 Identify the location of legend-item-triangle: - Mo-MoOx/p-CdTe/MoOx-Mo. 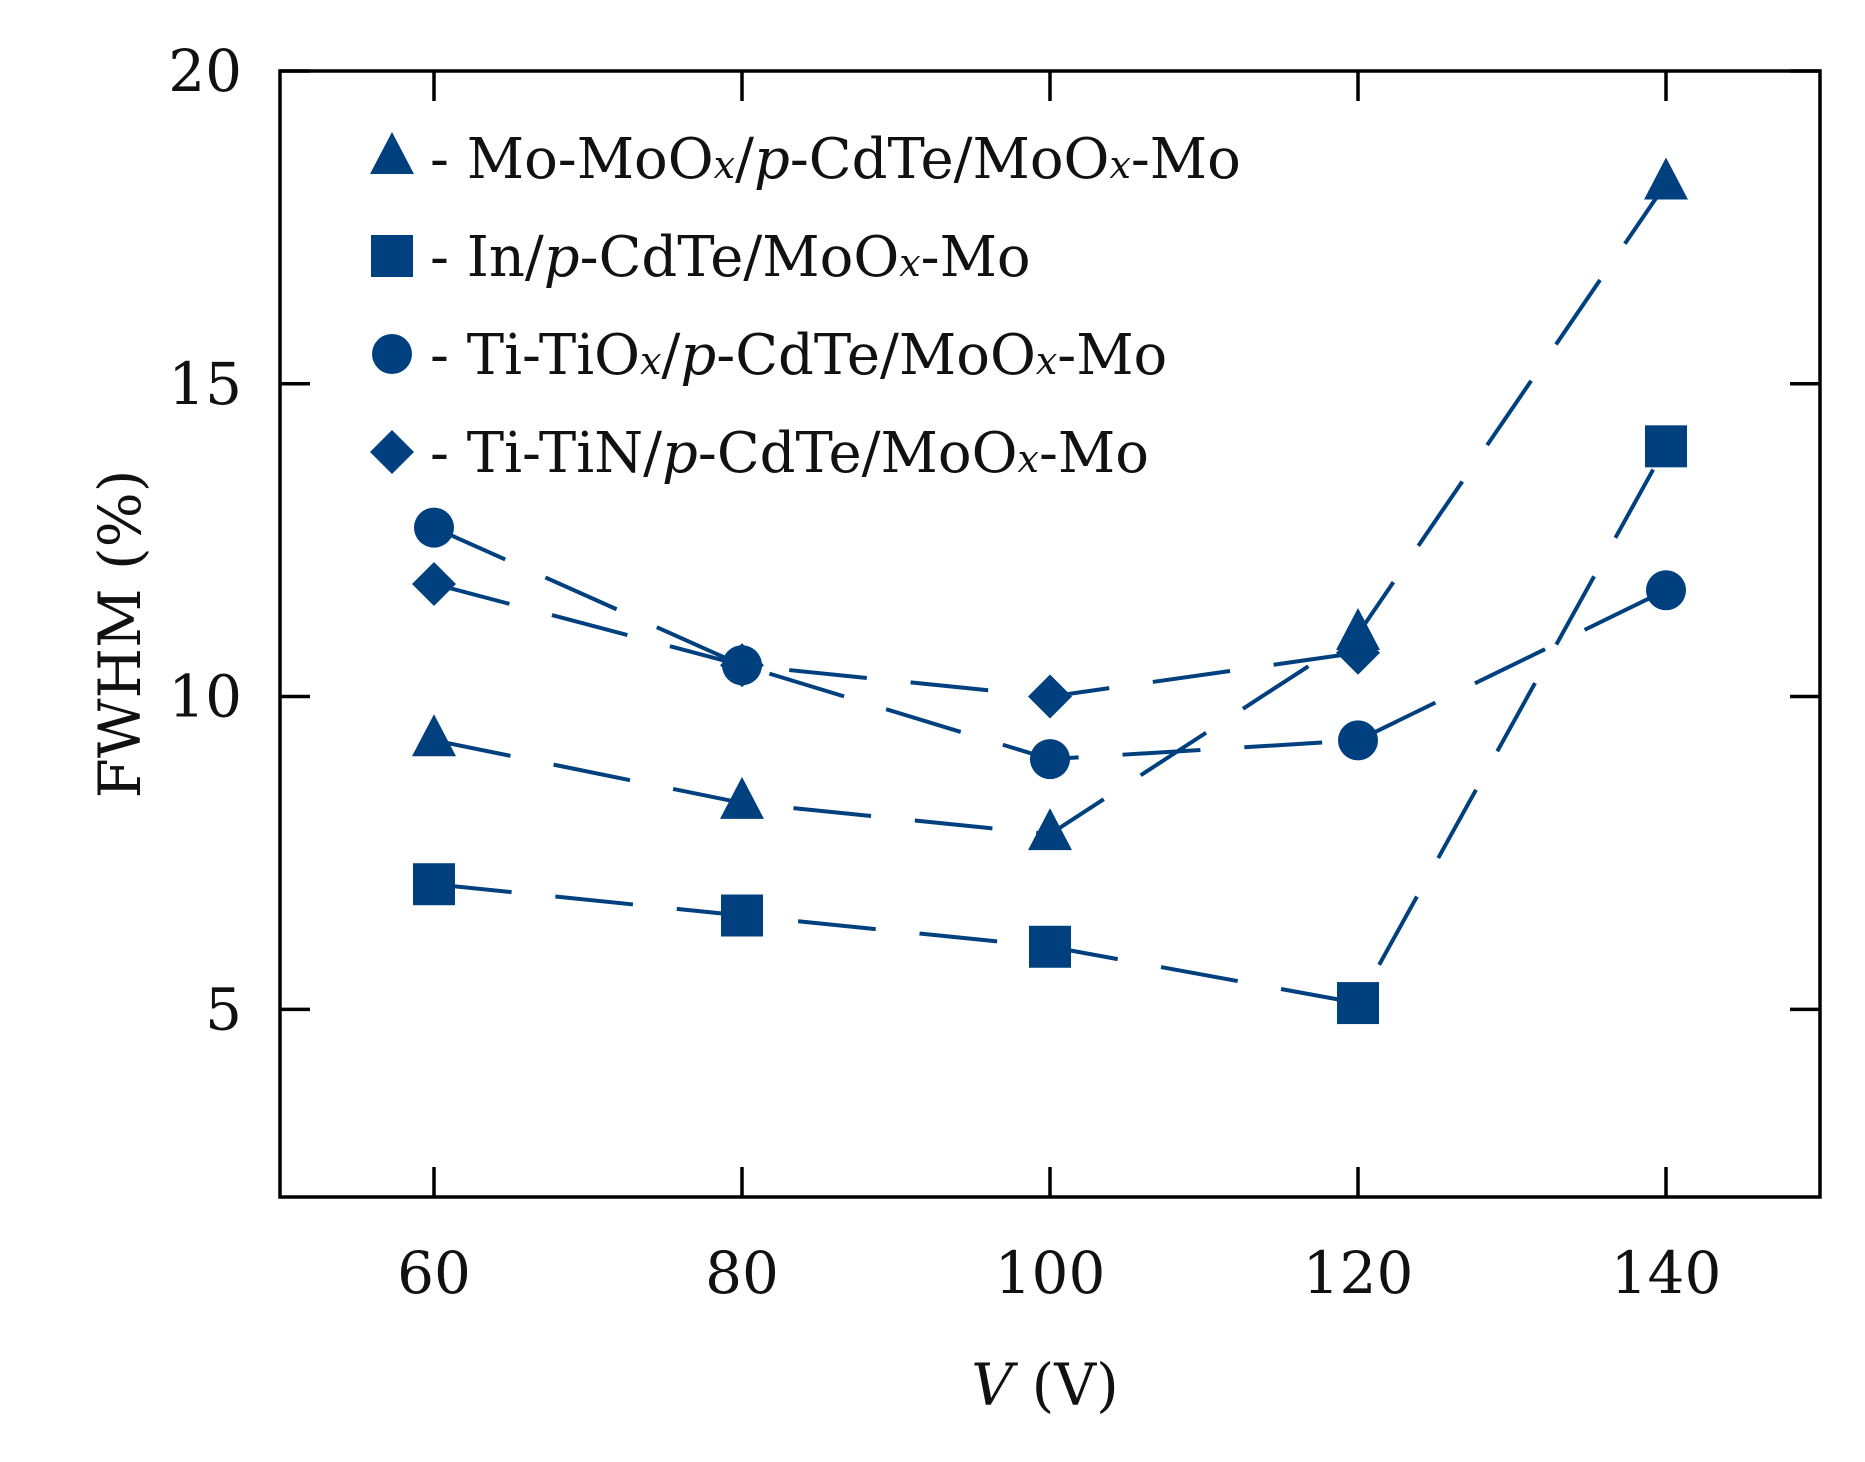
(805, 159).